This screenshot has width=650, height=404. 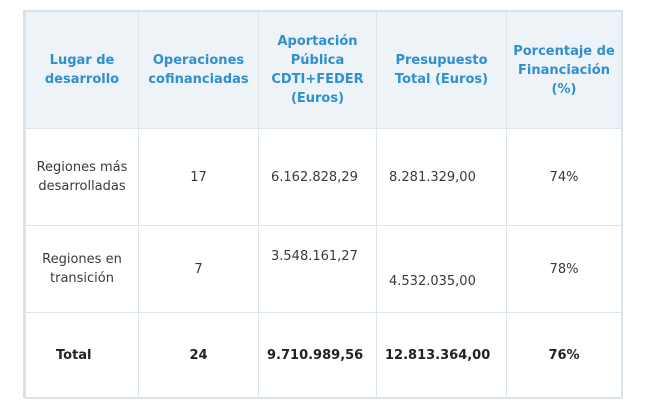 I want to click on cell-total-aportacion: 9.710.989,56, so click(x=317, y=355).